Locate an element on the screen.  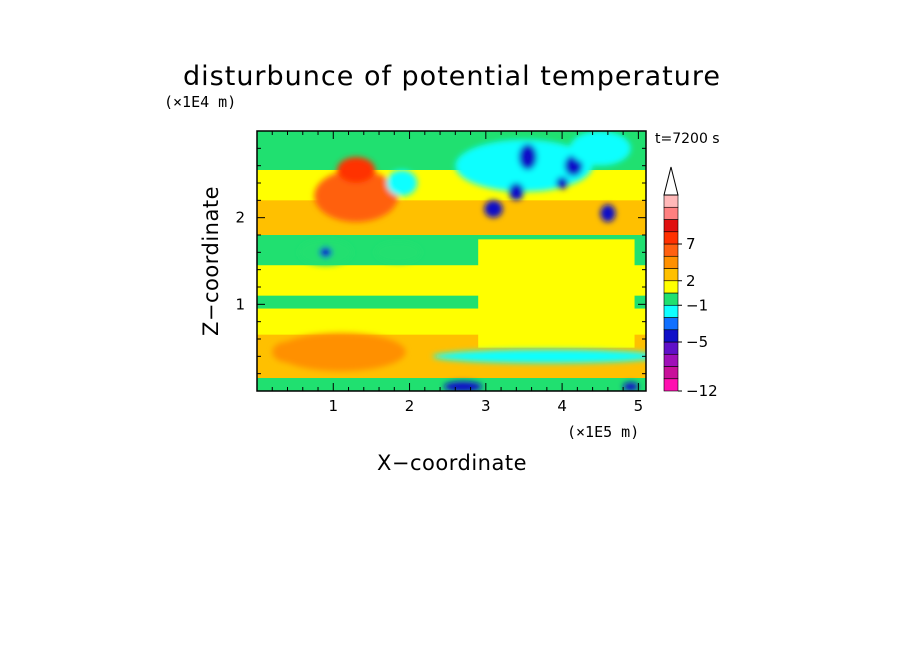
x-tick-label: 2 is located at coordinates (410, 406).